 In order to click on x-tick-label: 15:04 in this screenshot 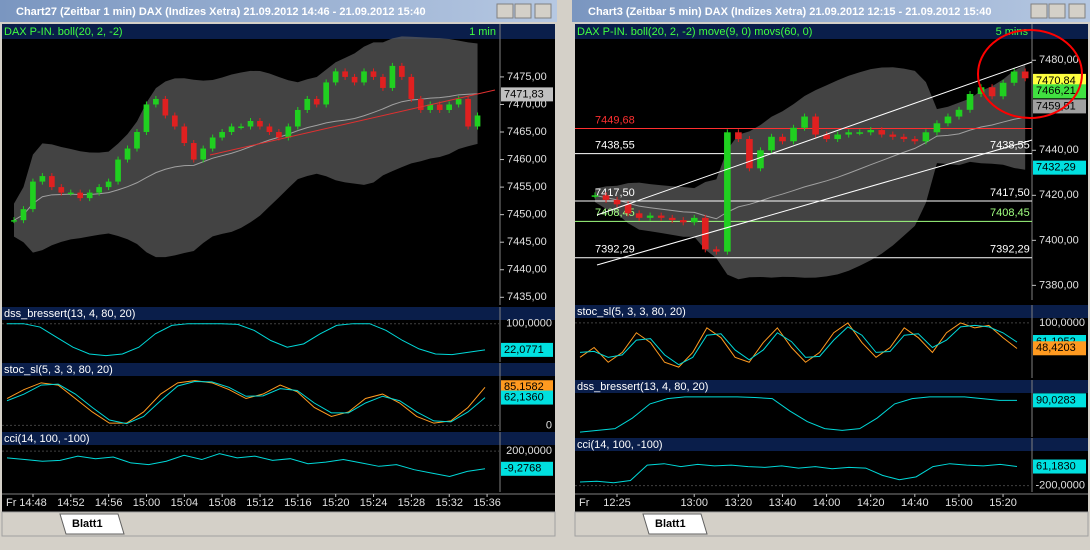, I will do `click(185, 503)`.